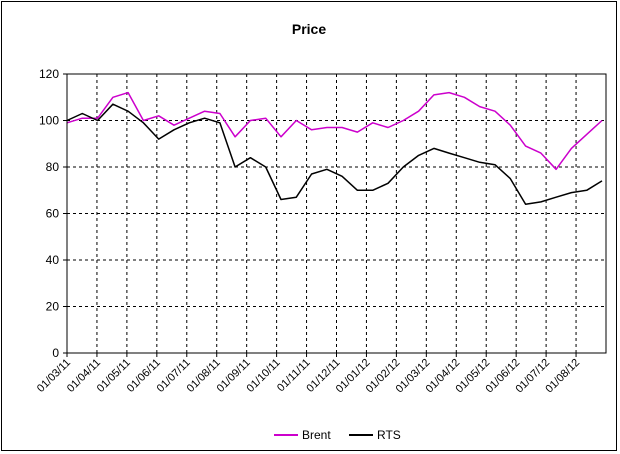 The height and width of the screenshot is (454, 620). Describe the element at coordinates (53, 260) in the screenshot. I see `y-tick-label: 40` at that location.